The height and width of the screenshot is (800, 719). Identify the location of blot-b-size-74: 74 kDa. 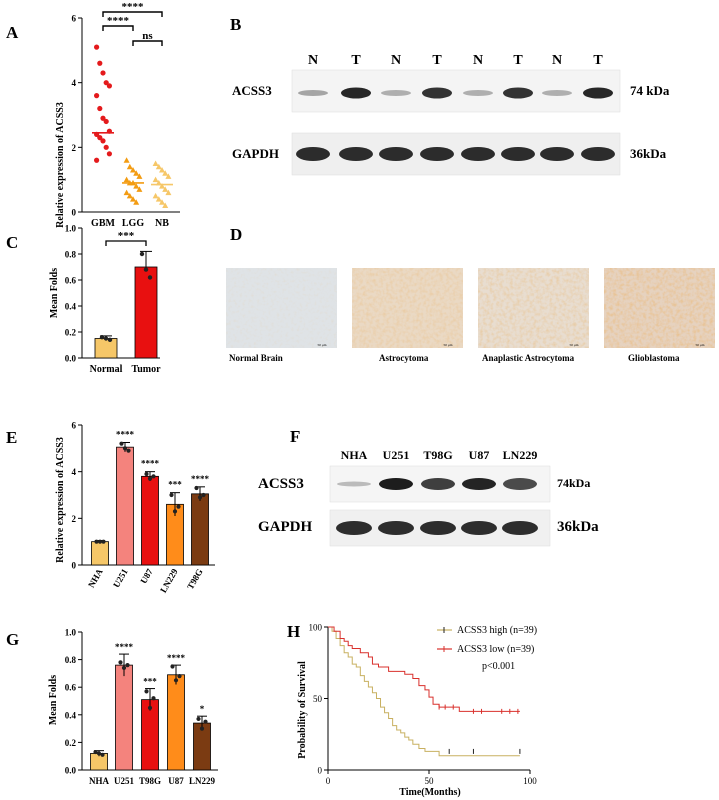
(650, 90).